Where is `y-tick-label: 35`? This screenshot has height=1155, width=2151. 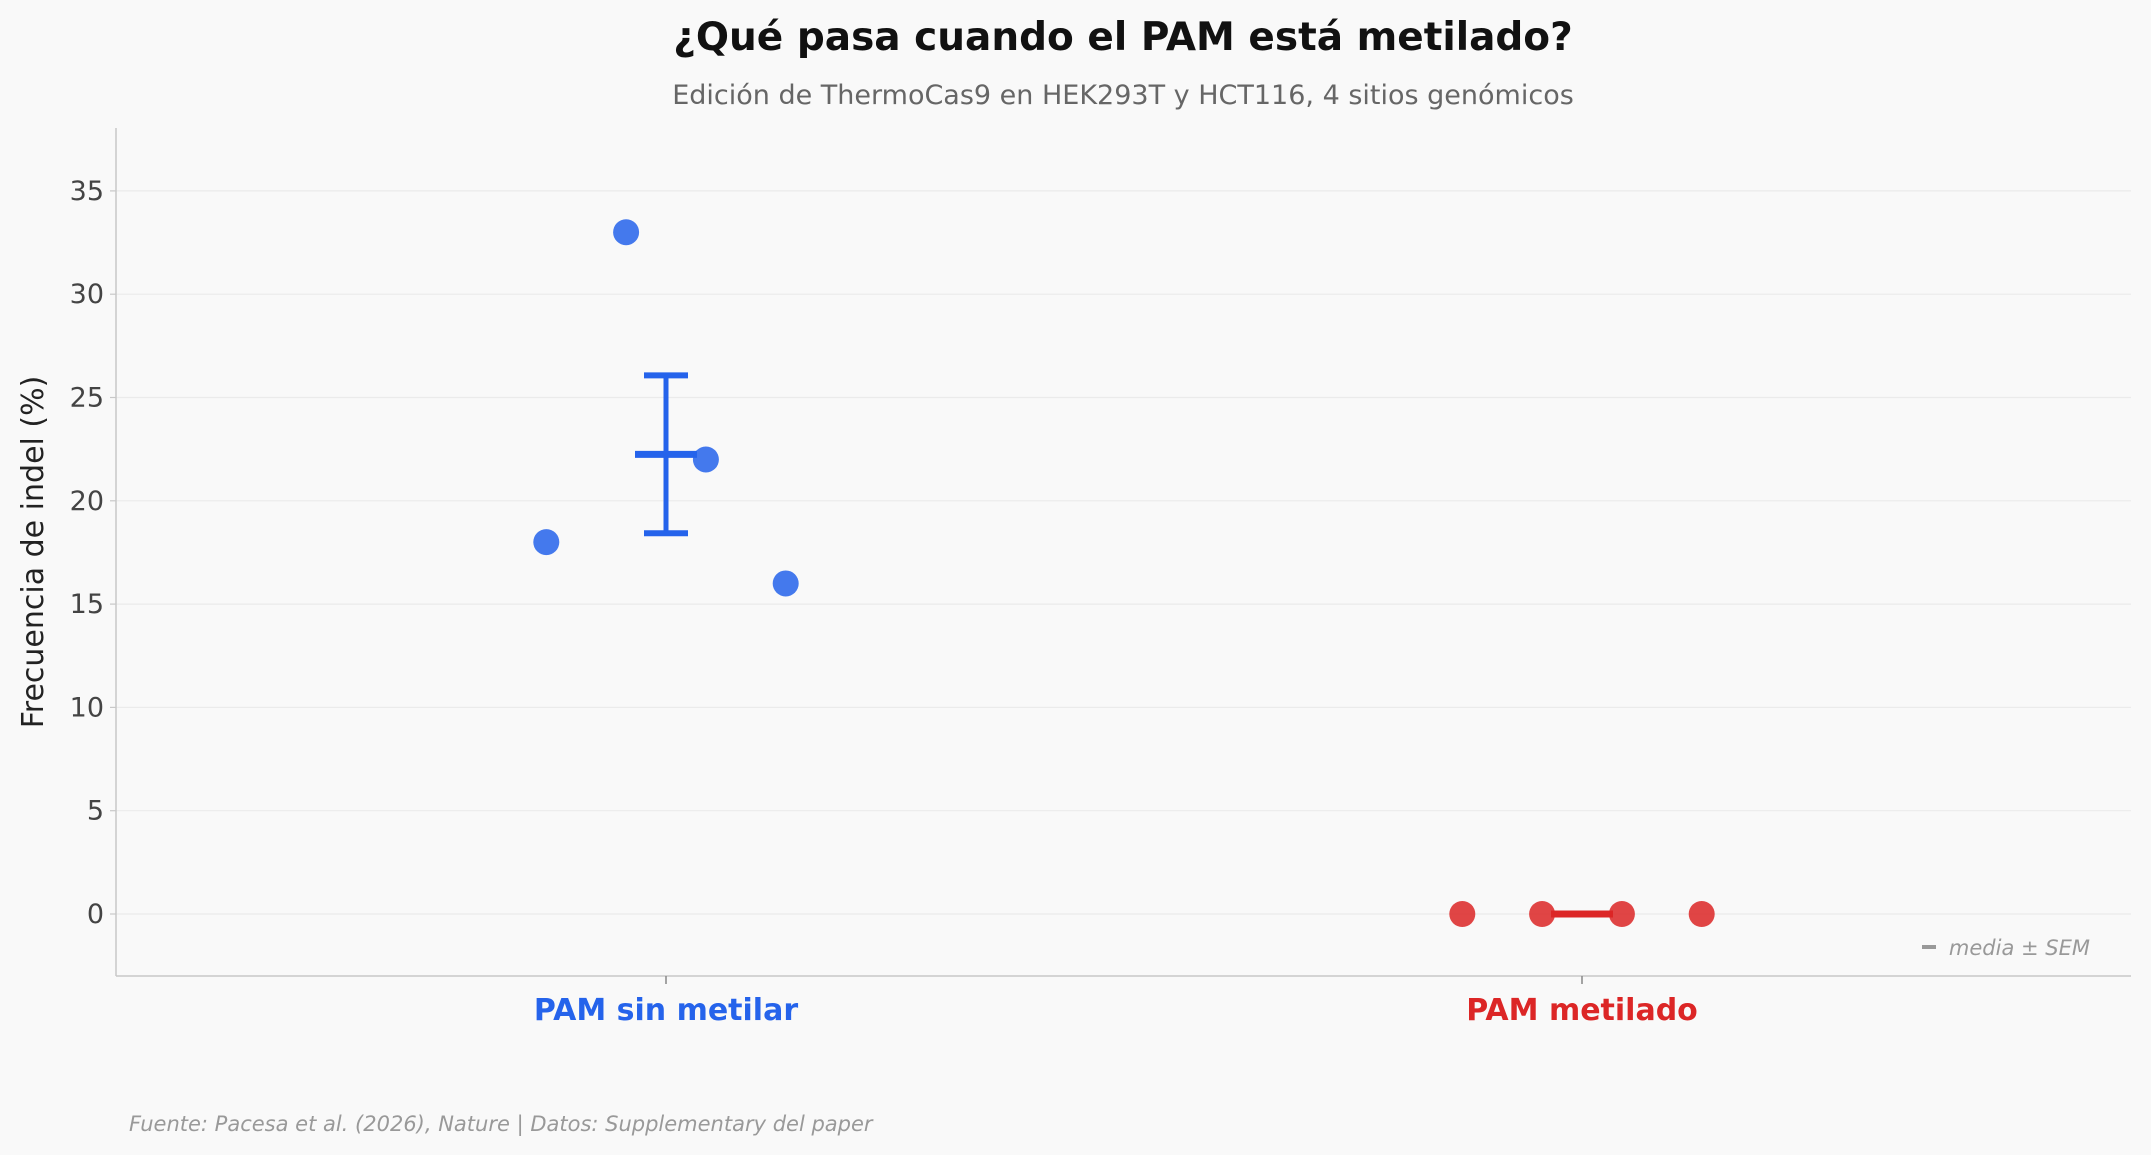 y-tick-label: 35 is located at coordinates (87, 191).